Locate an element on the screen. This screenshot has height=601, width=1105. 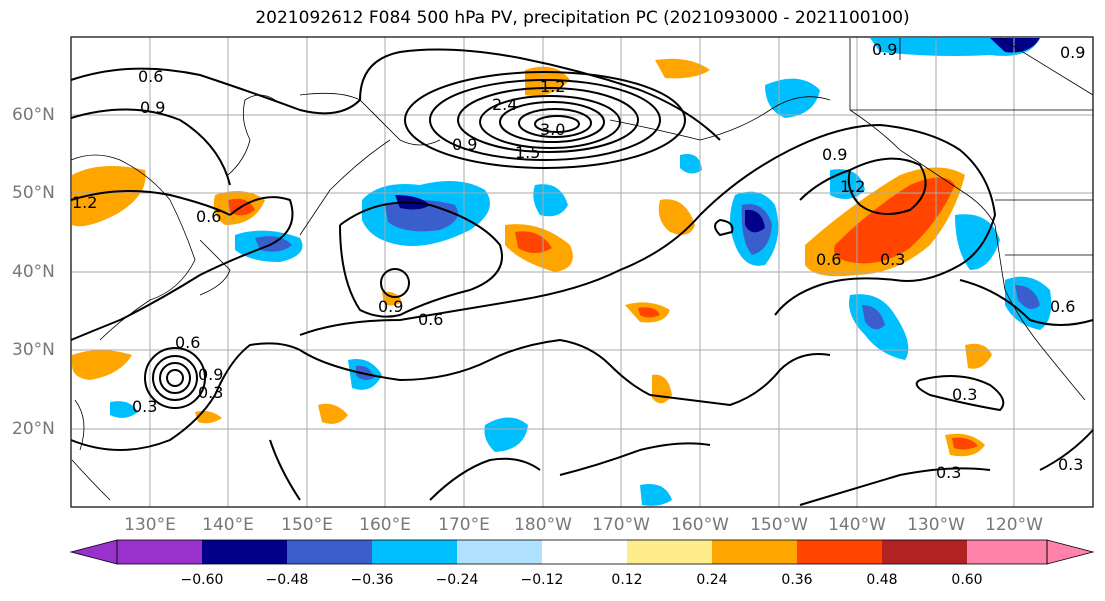
contour-label: 1.5 is located at coordinates (527, 152).